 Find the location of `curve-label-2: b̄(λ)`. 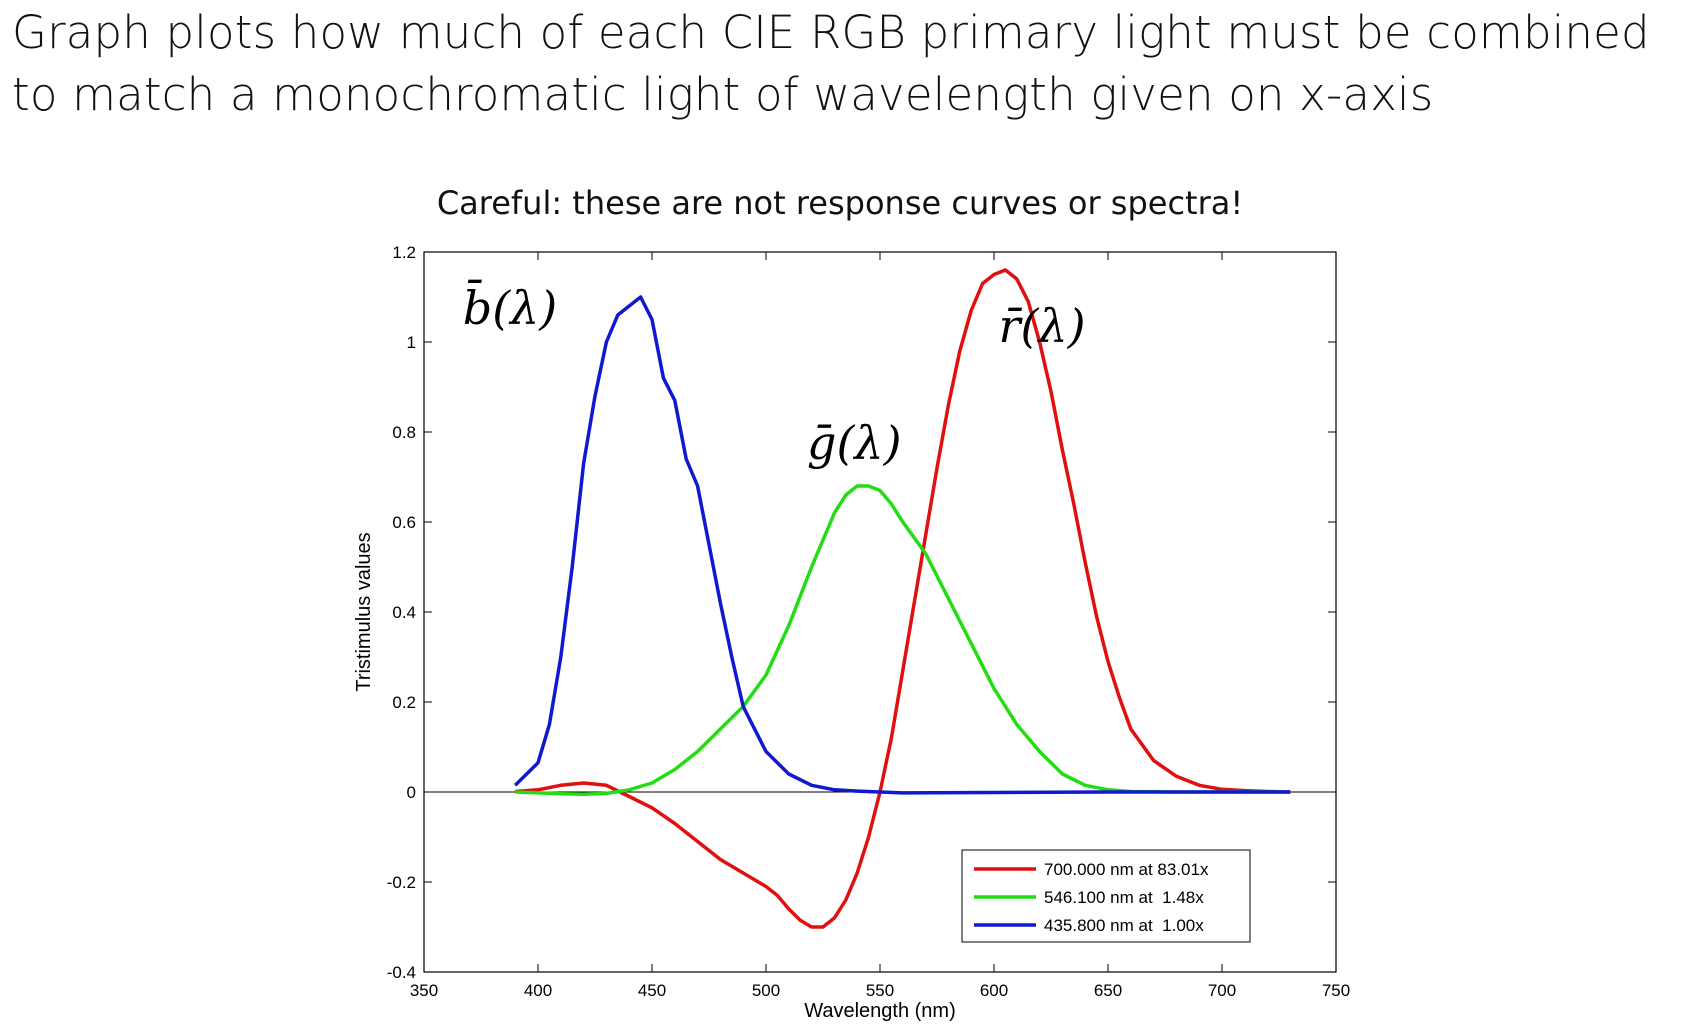

curve-label-2: b̄(λ) is located at coordinates (510, 306).